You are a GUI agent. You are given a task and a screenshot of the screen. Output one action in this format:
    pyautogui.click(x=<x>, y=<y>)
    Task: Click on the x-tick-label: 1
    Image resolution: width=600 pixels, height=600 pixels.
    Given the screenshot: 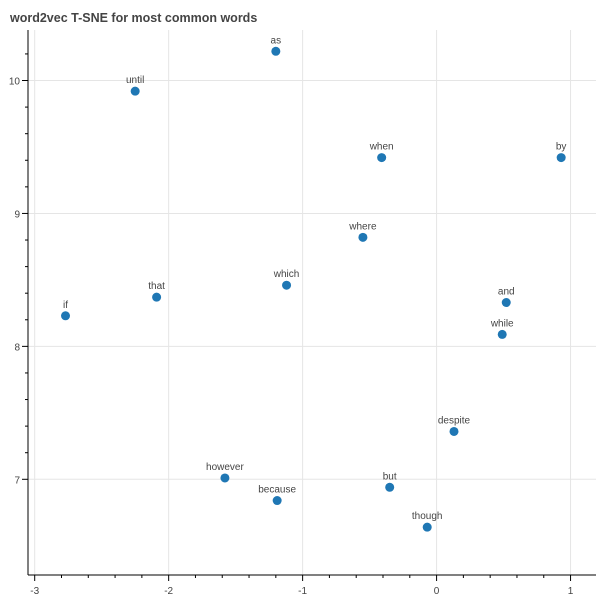 What is the action you would take?
    pyautogui.click(x=571, y=591)
    